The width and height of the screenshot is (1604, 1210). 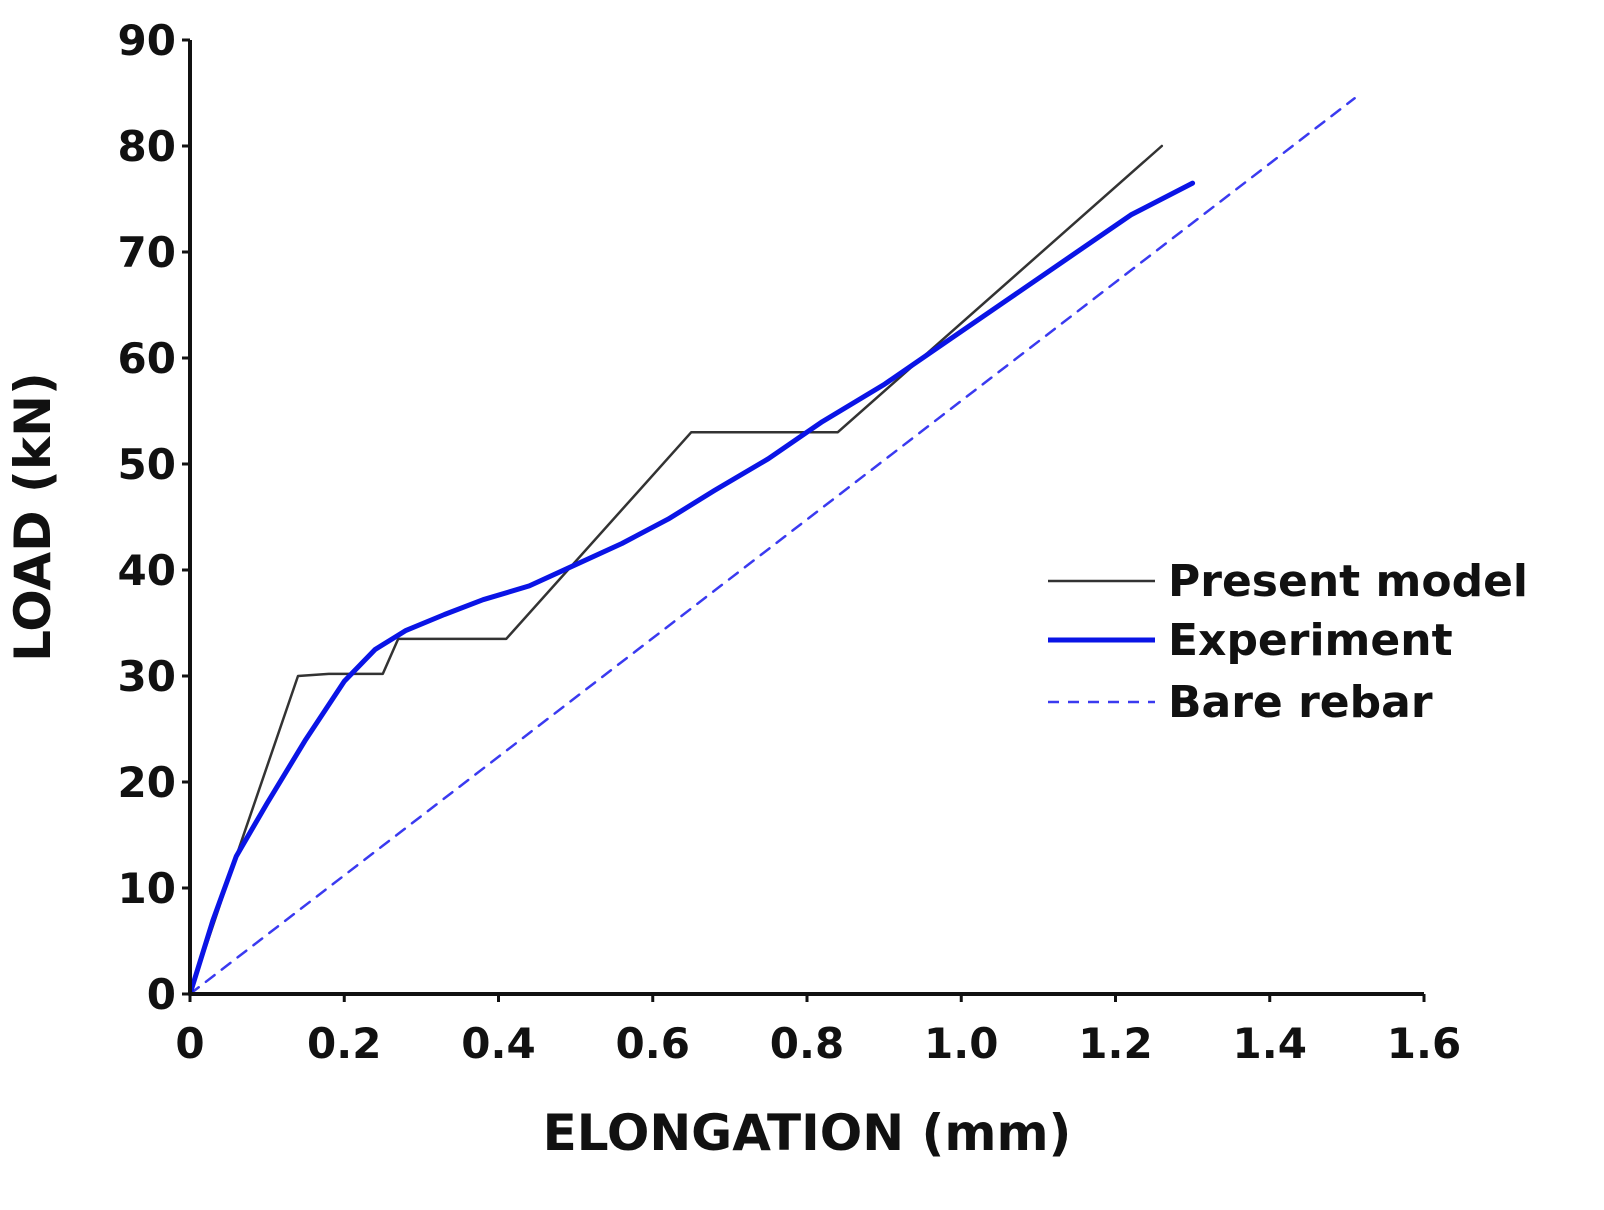 I want to click on y-tick-label: 70, so click(x=147, y=252).